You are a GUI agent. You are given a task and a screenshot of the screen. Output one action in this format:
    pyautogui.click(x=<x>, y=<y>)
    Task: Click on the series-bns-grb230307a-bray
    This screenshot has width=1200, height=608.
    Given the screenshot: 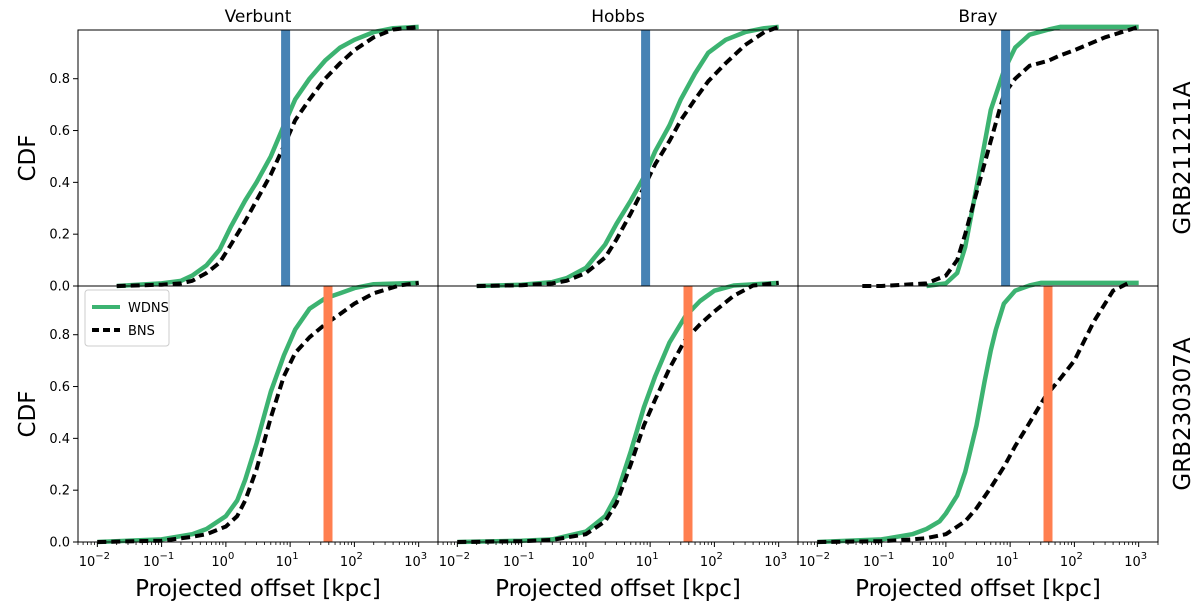 What is the action you would take?
    pyautogui.click(x=973, y=412)
    